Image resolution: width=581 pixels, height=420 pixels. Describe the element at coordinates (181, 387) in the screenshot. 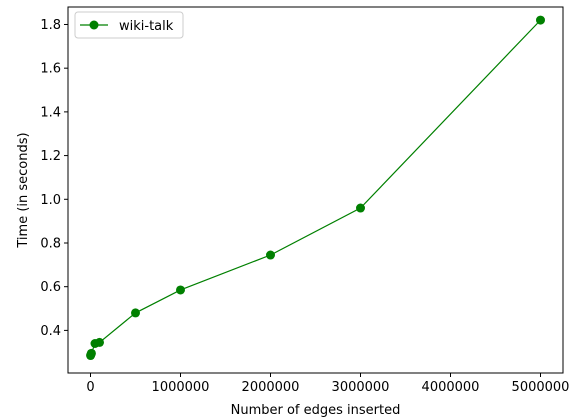

I see `x-tick-label: 1000000` at that location.